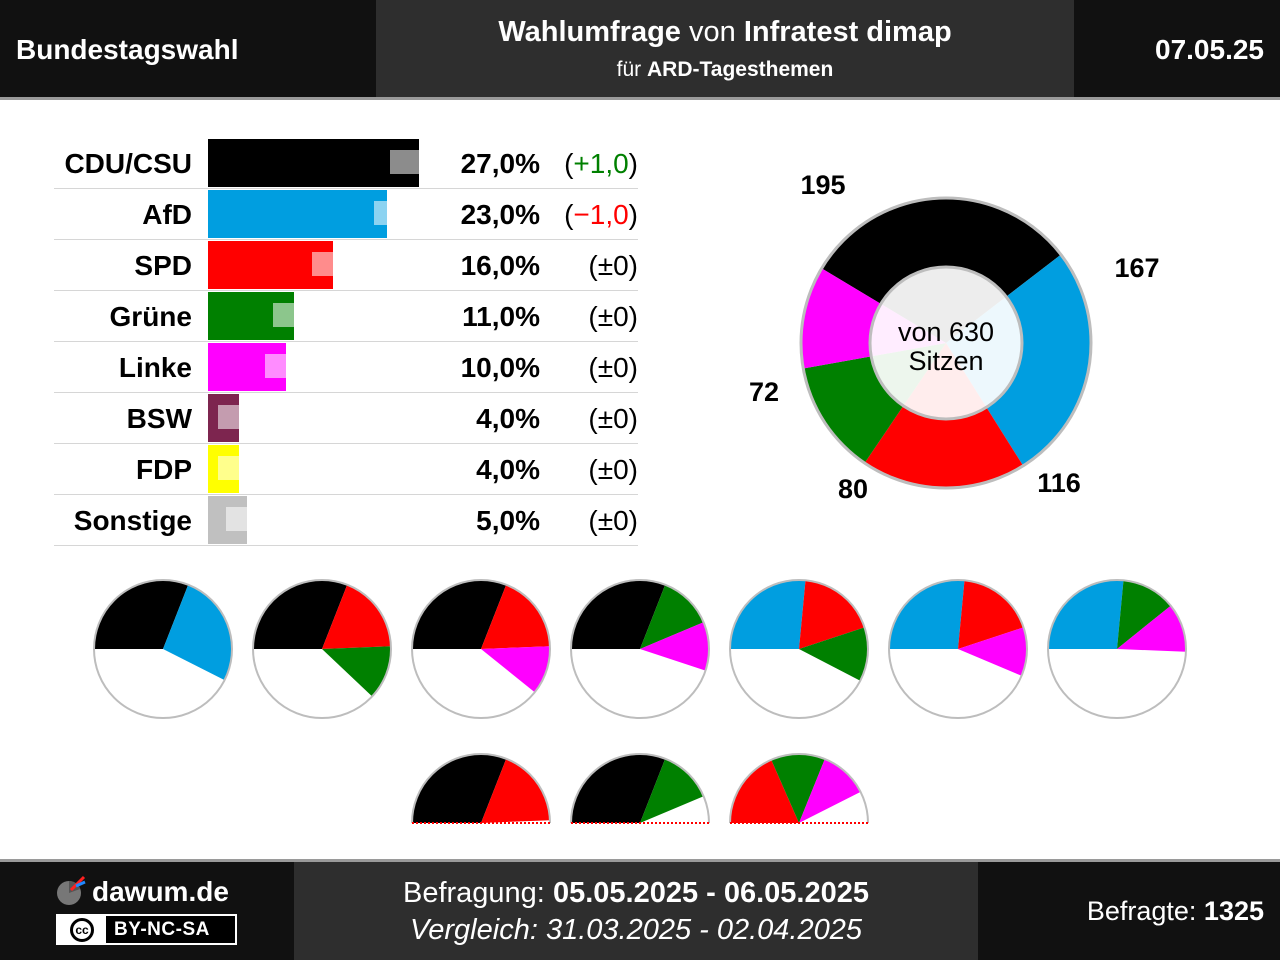 This screenshot has width=1280, height=960. Describe the element at coordinates (71, 890) in the screenshot. I see `dawum-logo-icon` at that location.